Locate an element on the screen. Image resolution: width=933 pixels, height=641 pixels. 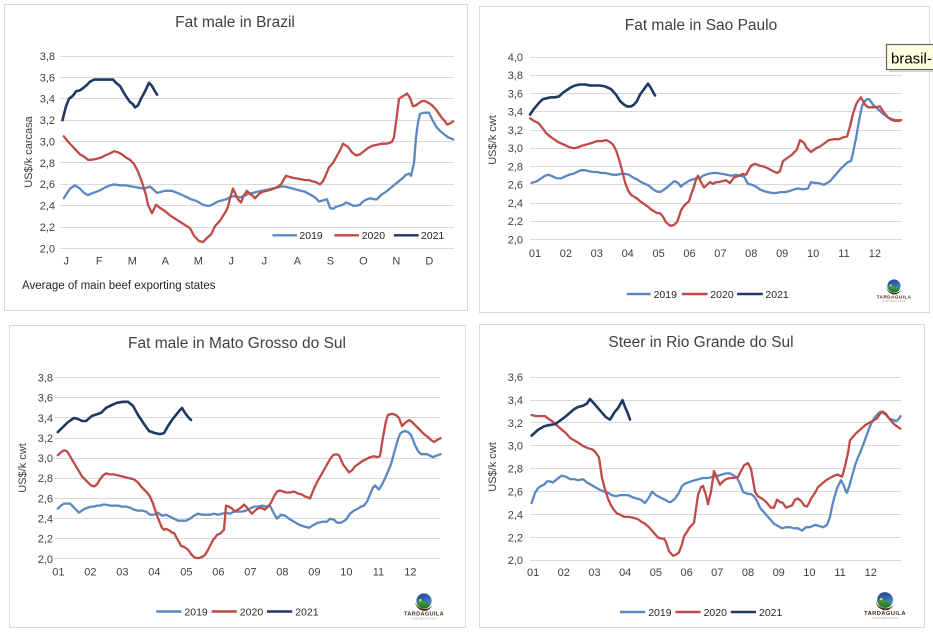
svg-text: S is located at coordinates (330, 262).